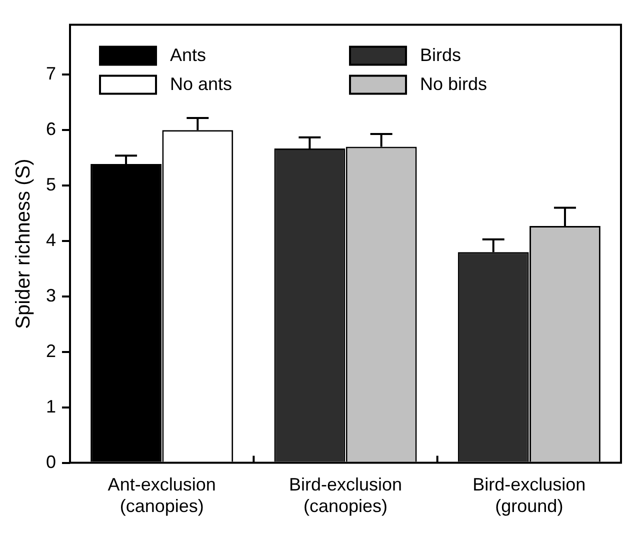 This screenshot has width=631, height=538. What do you see at coordinates (188, 54) in the screenshot?
I see `legend-label: Ants` at bounding box center [188, 54].